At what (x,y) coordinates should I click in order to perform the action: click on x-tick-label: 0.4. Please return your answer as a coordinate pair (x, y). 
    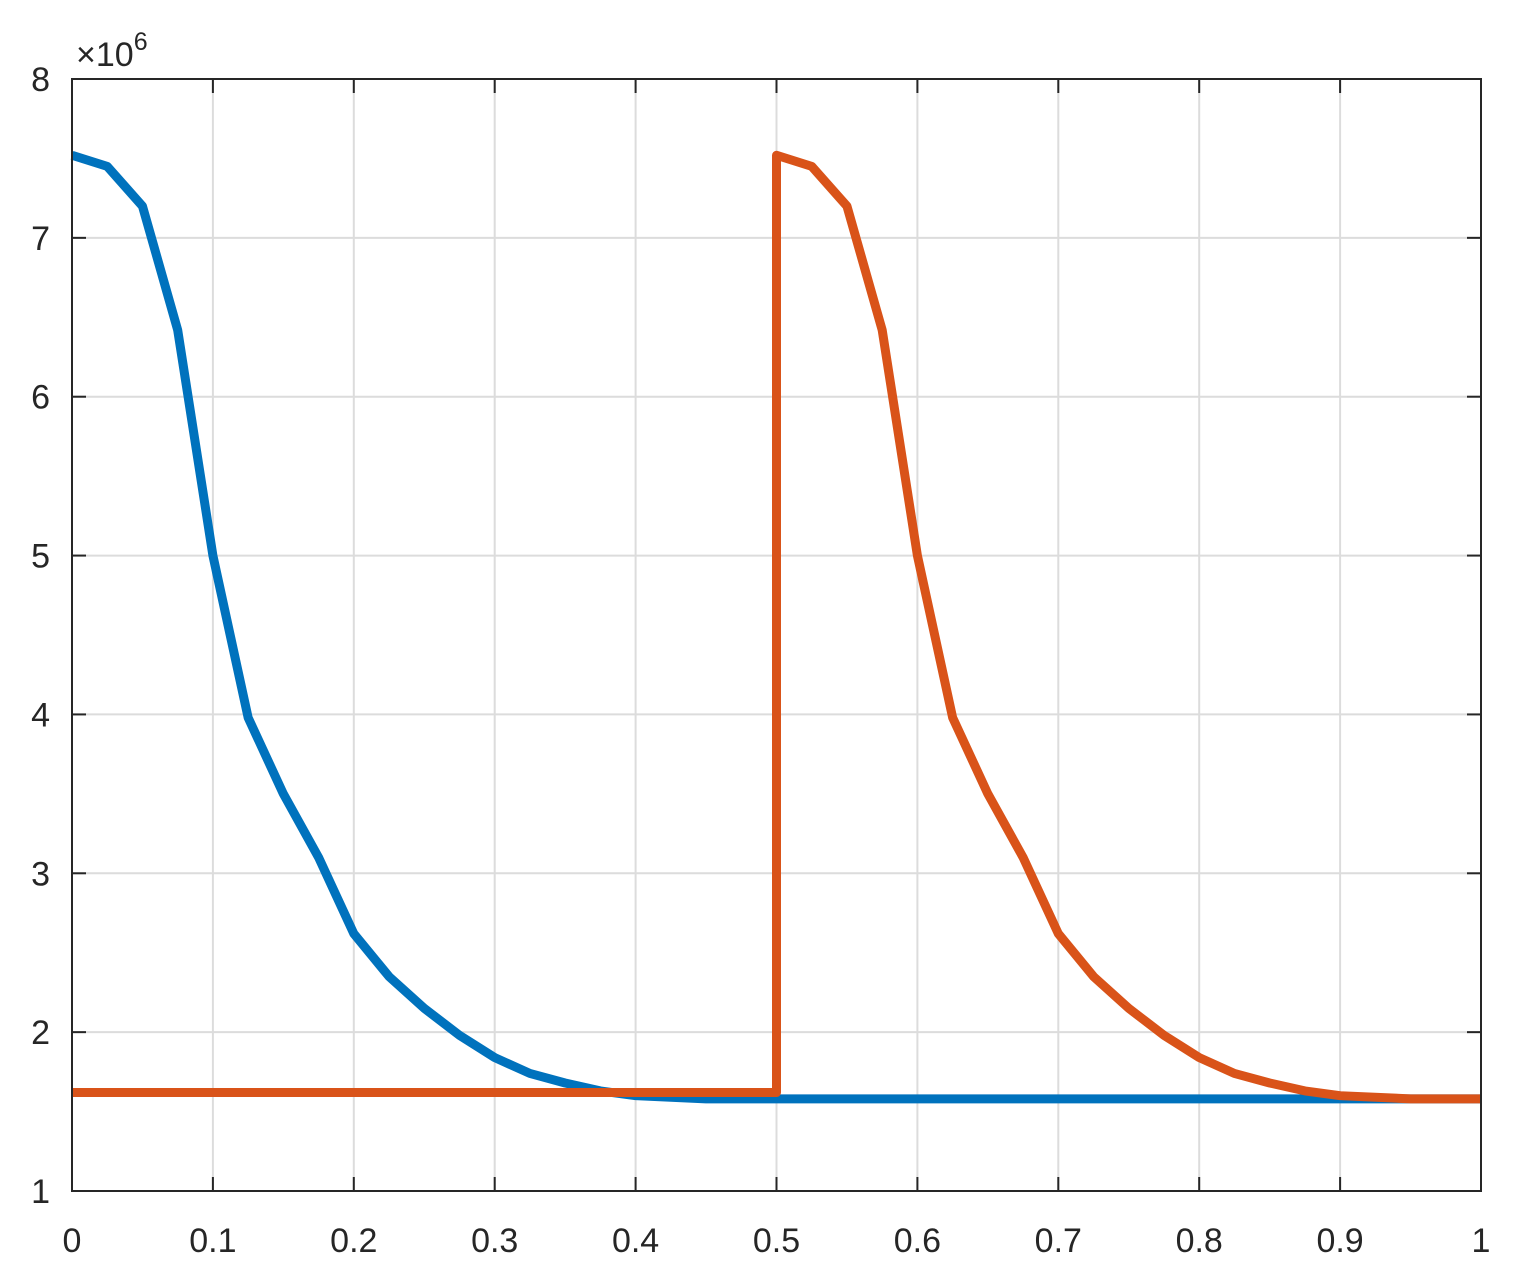
    Looking at the image, I should click on (635, 1241).